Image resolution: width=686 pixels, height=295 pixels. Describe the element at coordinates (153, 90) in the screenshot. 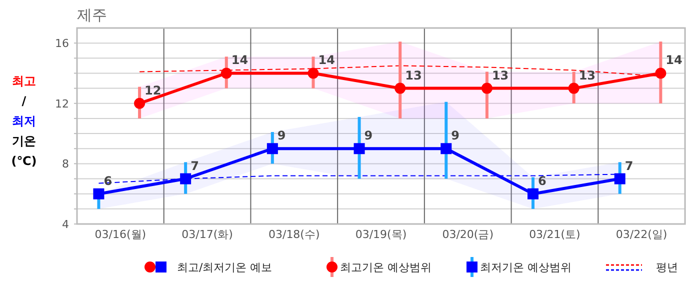

I see `data-label: 12` at that location.